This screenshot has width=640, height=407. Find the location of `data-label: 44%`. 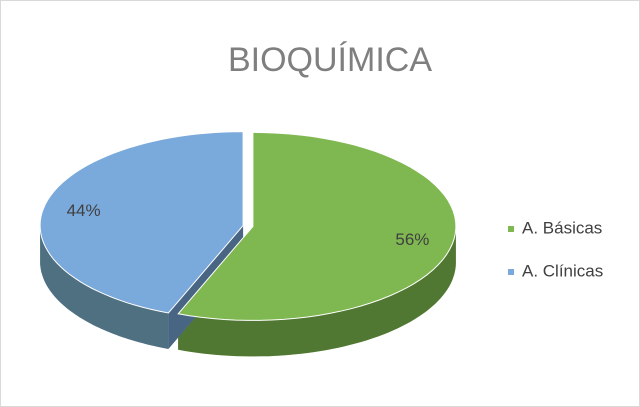

data-label: 44% is located at coordinates (84, 210).